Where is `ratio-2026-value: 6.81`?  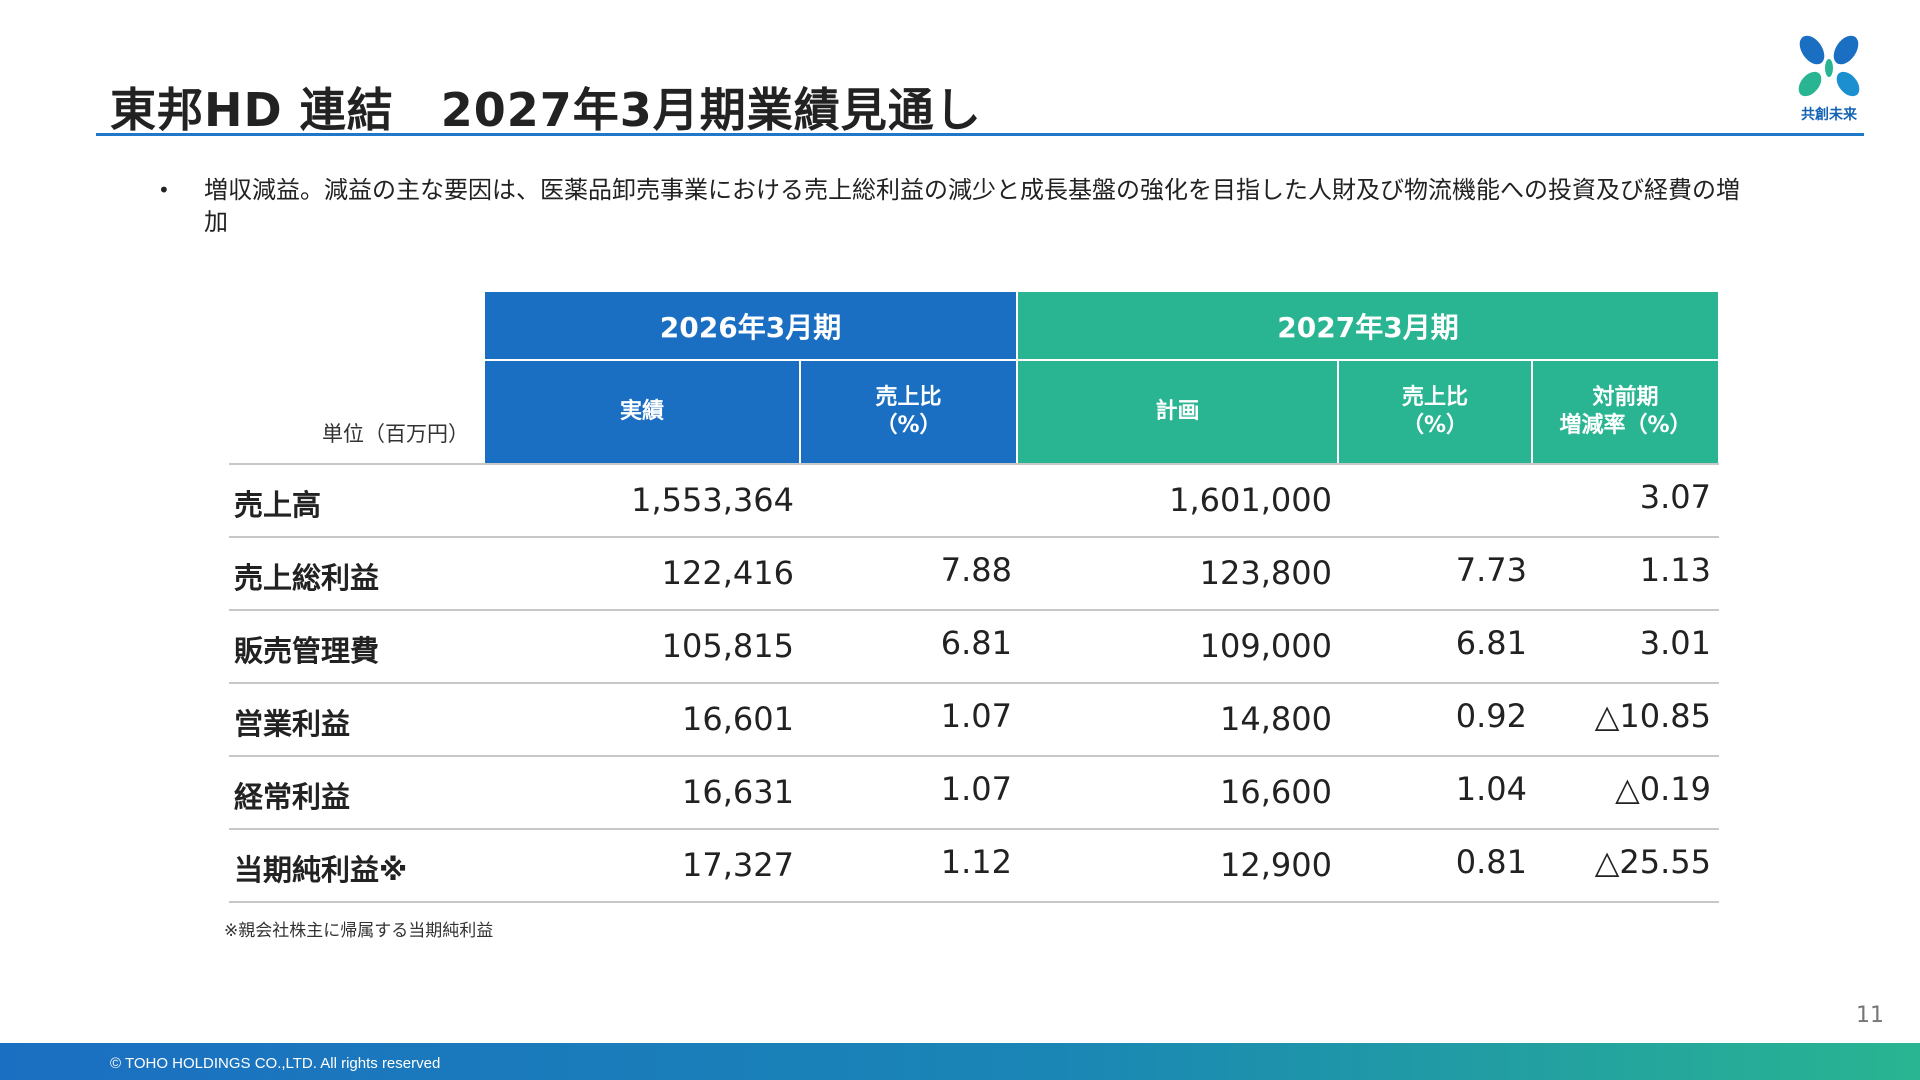
ratio-2026-value: 6.81 is located at coordinates (976, 643).